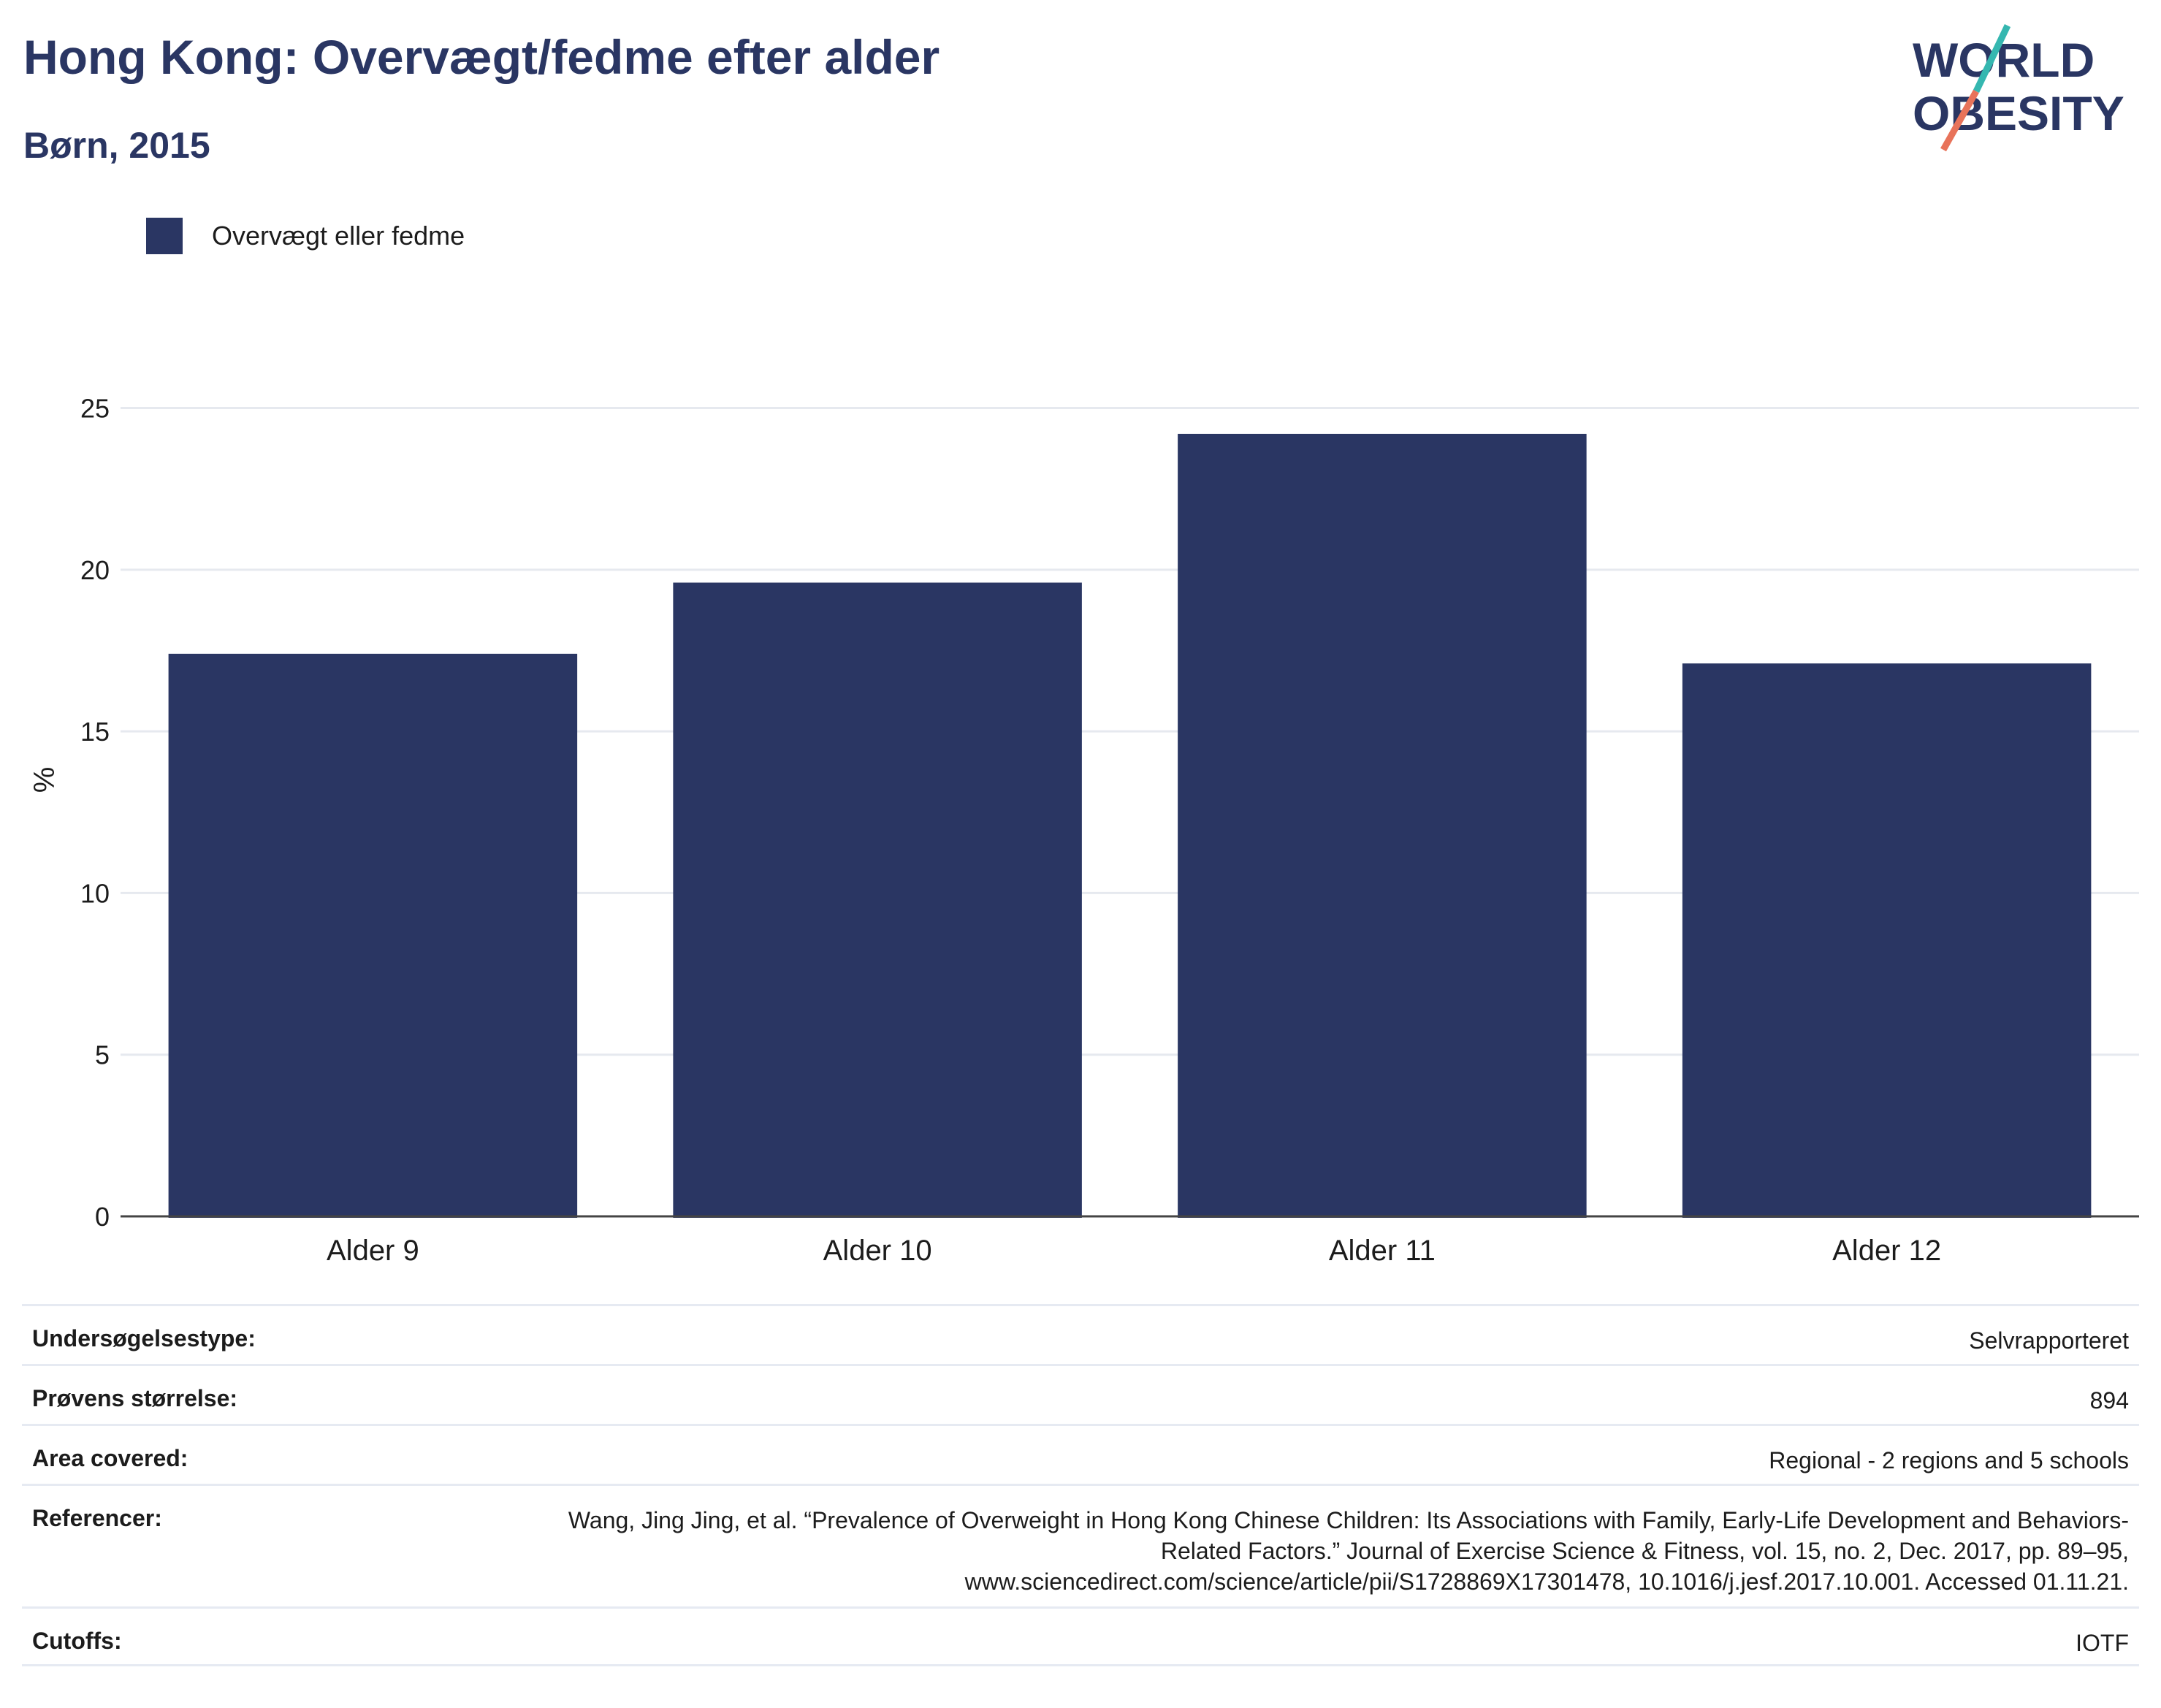  I want to click on info-key: Prøvens størrelse:, so click(135, 1398).